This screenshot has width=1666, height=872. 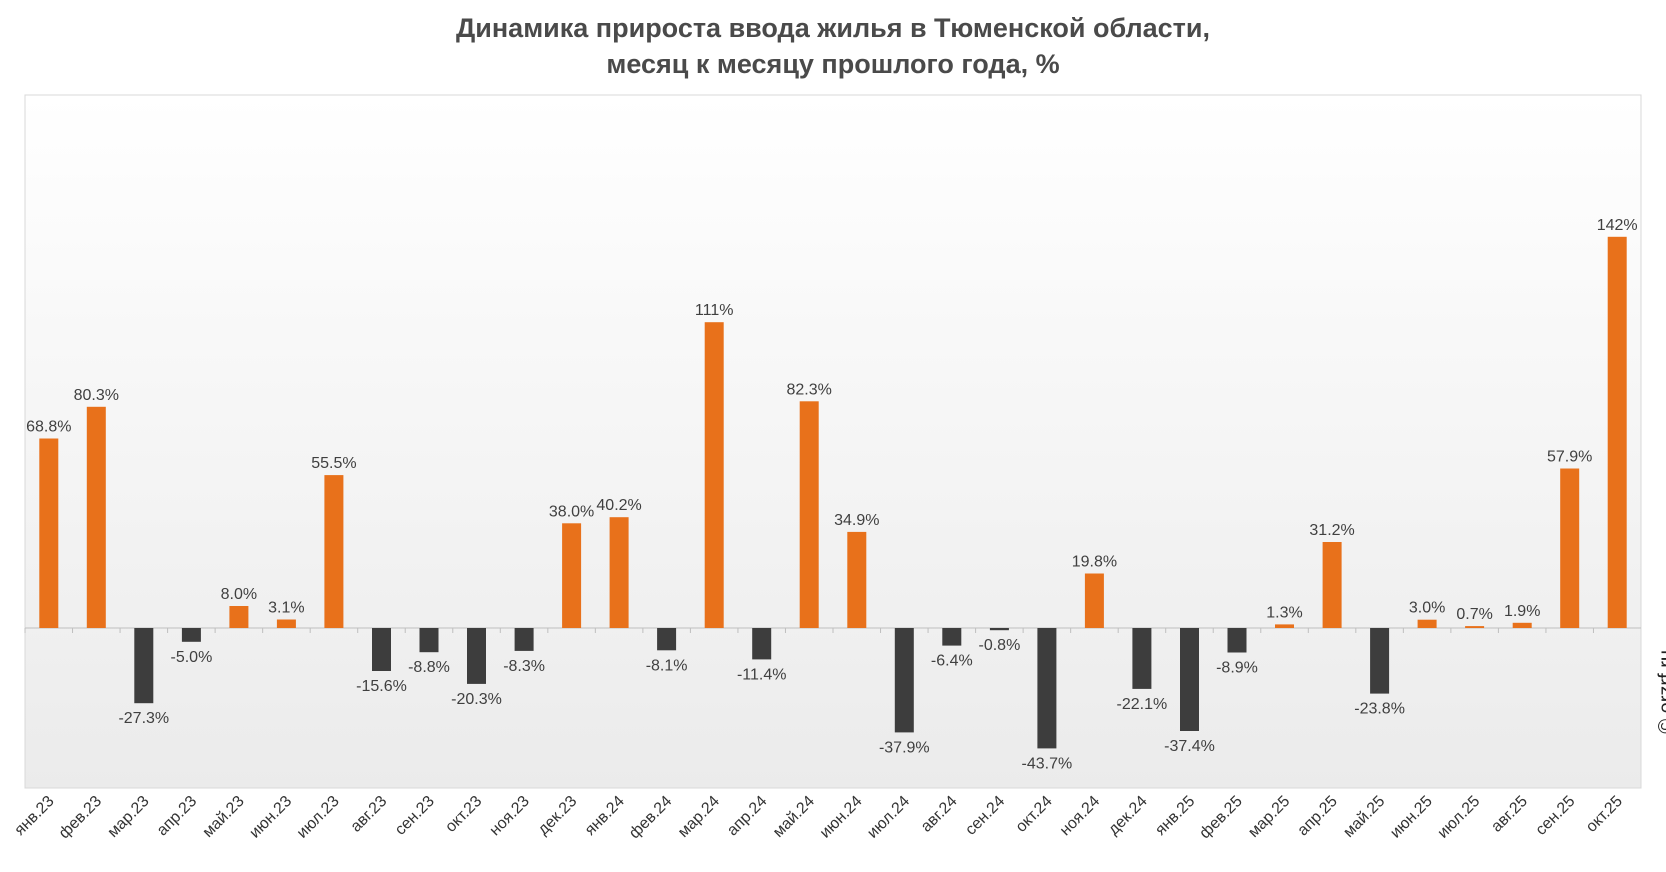 What do you see at coordinates (510, 816) in the screenshot?
I see `category-tick-label: ноя.23` at bounding box center [510, 816].